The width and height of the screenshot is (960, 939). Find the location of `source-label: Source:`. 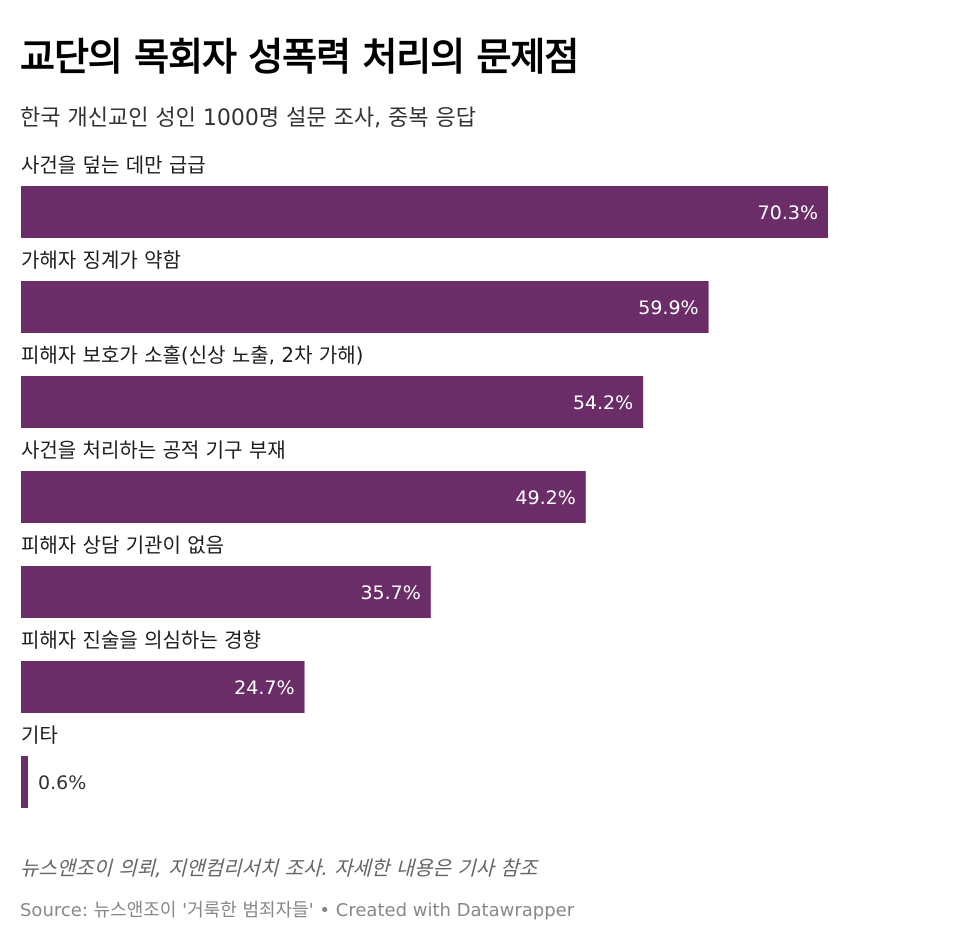

source-label: Source: is located at coordinates (54, 910).